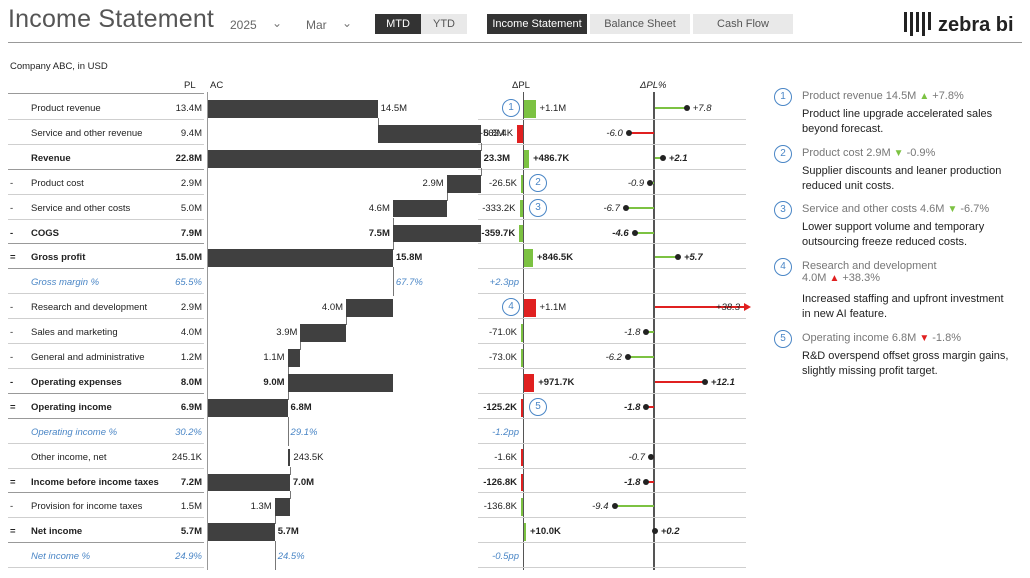  Describe the element at coordinates (952, 209) in the screenshot. I see `triangle-down-icon: ▼` at that location.